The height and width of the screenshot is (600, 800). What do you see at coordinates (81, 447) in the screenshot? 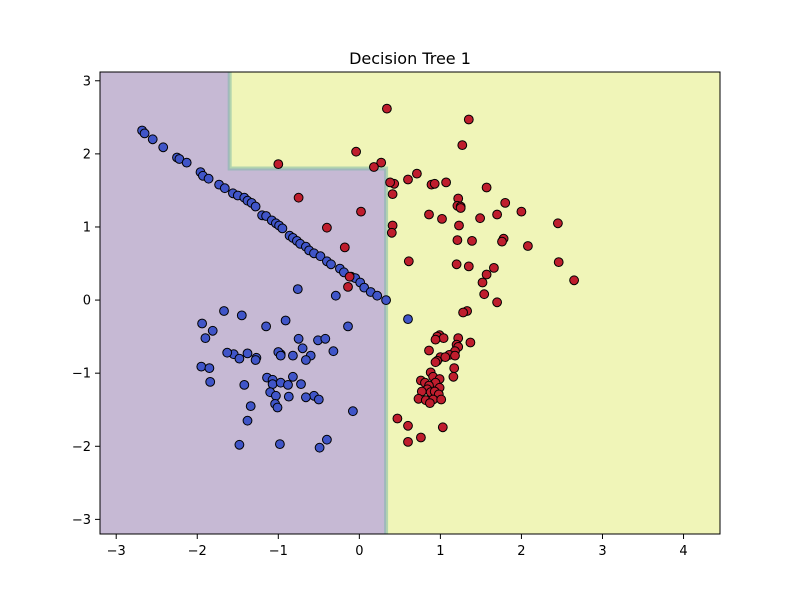
I see `y-tick-label: −2` at bounding box center [81, 447].